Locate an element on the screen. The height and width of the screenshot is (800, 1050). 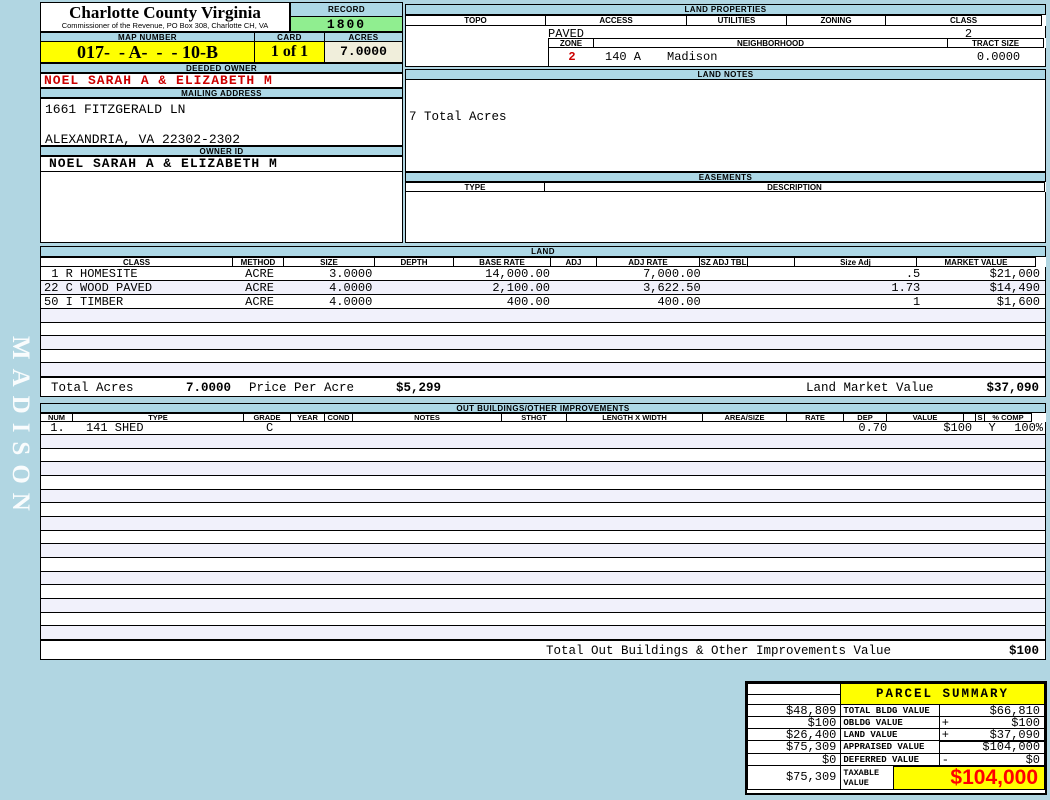
easement-type-column-header: TYPE is located at coordinates (475, 187).